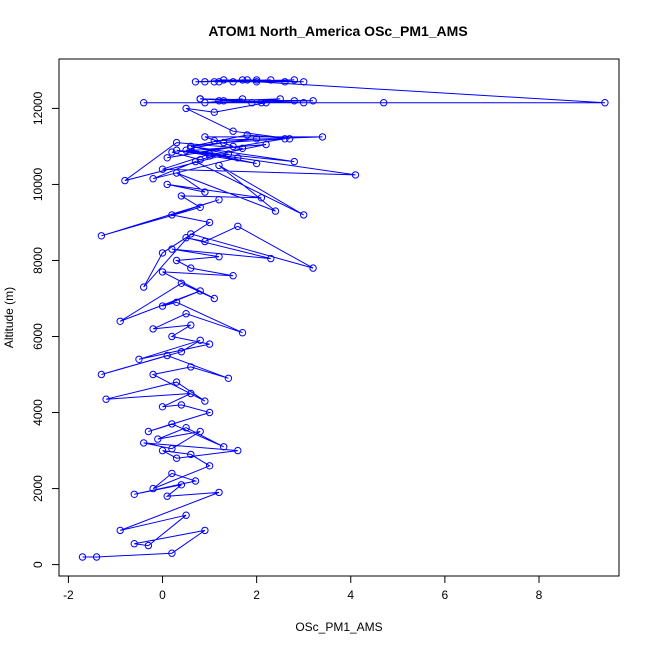  What do you see at coordinates (9, 317) in the screenshot?
I see `y-axis-label: Altitude (m)` at bounding box center [9, 317].